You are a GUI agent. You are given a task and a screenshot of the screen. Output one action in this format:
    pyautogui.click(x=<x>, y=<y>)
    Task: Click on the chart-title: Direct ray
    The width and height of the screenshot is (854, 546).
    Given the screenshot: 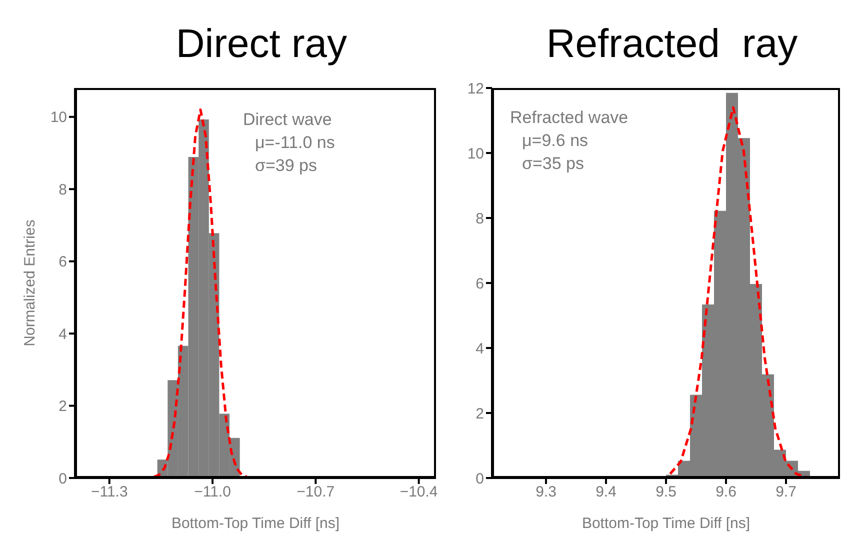 What is the action you would take?
    pyautogui.click(x=261, y=44)
    